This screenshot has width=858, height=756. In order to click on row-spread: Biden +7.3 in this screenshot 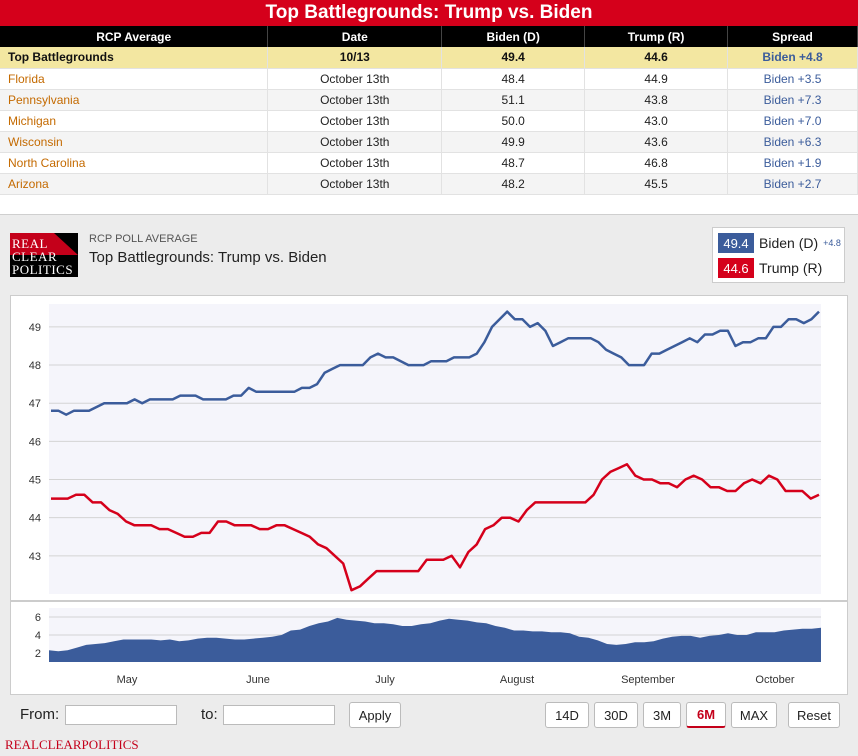, I will do `click(792, 100)`.